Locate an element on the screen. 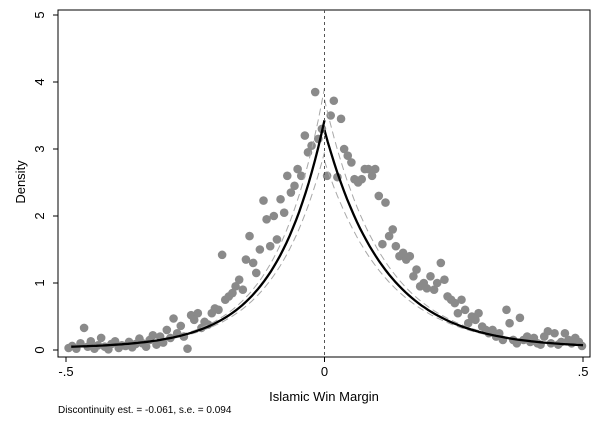 The width and height of the screenshot is (592, 430). x-axis-label: Islamic Win Margin is located at coordinates (324, 396).